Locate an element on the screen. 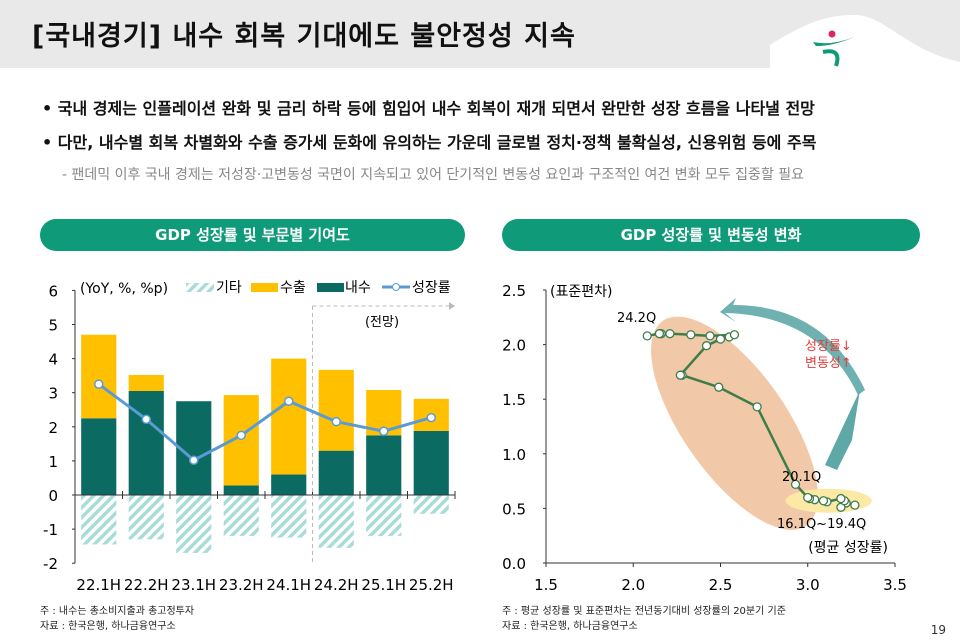 This screenshot has width=960, height=640. x-tick-label: 23.1H is located at coordinates (193, 585).